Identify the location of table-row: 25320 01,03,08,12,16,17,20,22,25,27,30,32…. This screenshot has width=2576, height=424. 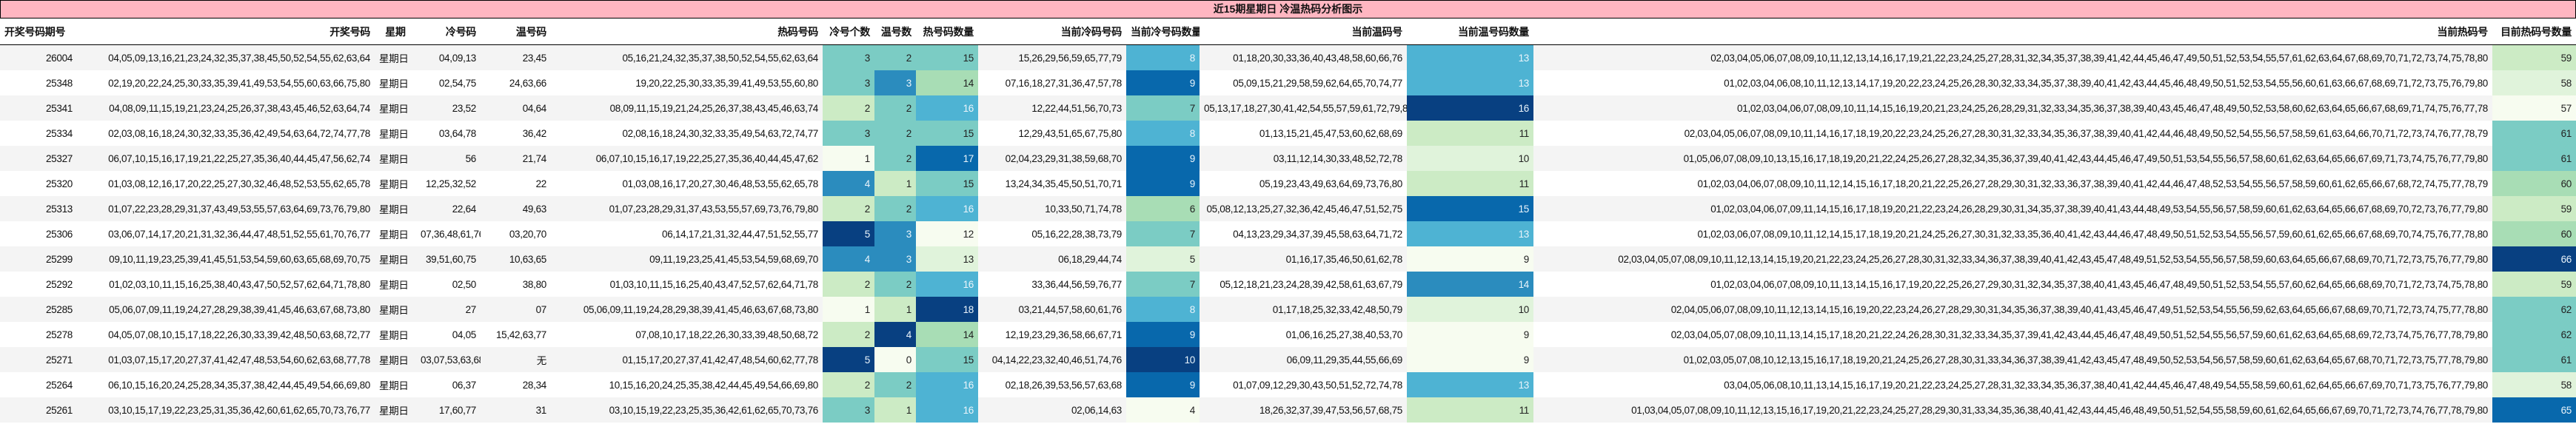
(1288, 183).